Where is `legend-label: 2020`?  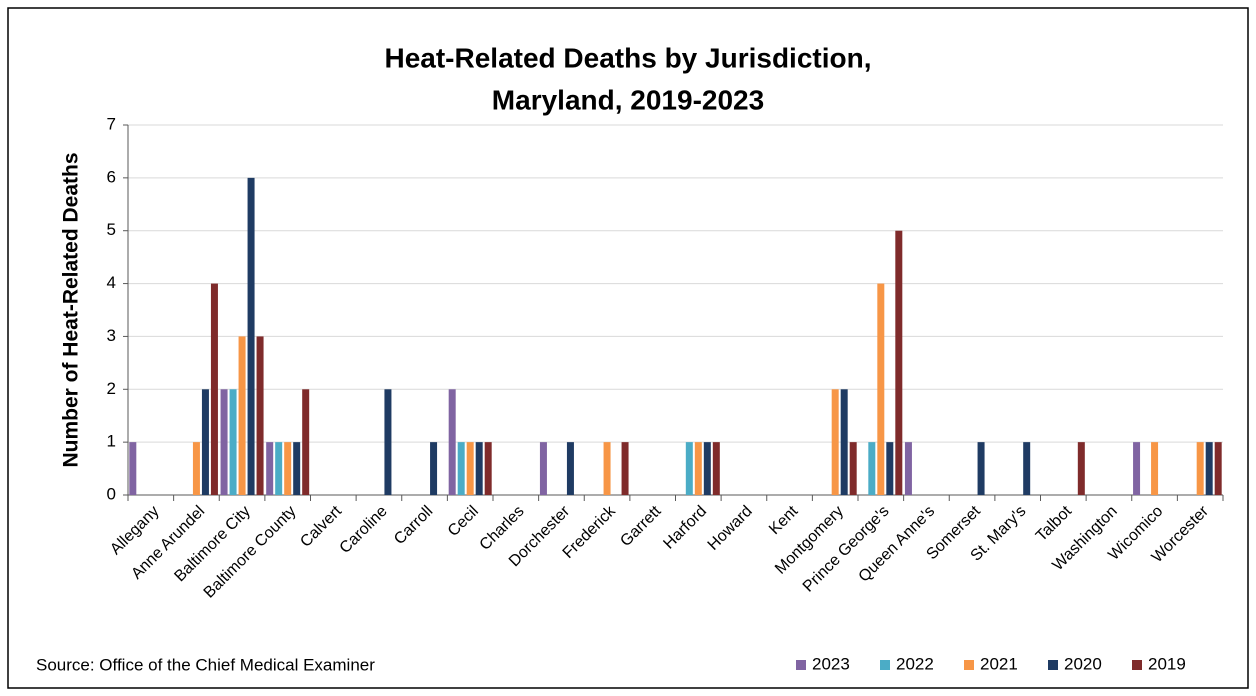 legend-label: 2020 is located at coordinates (1083, 663).